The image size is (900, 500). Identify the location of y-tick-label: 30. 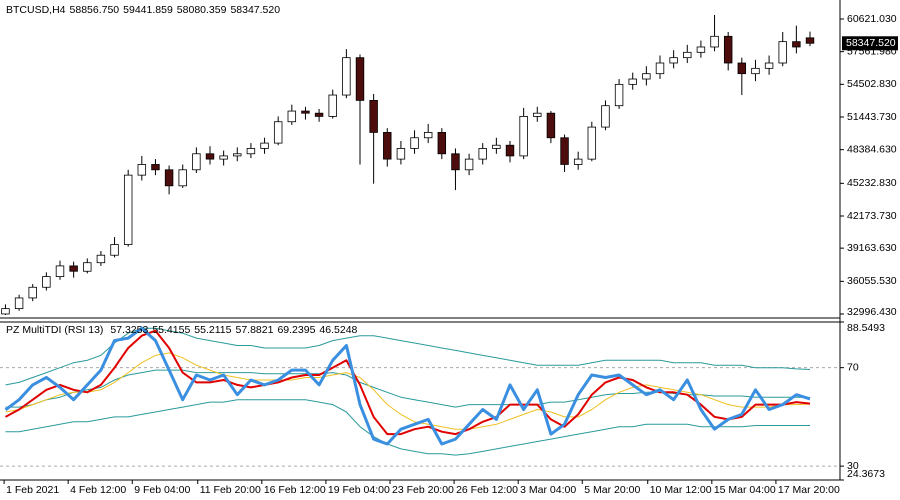
(853, 466).